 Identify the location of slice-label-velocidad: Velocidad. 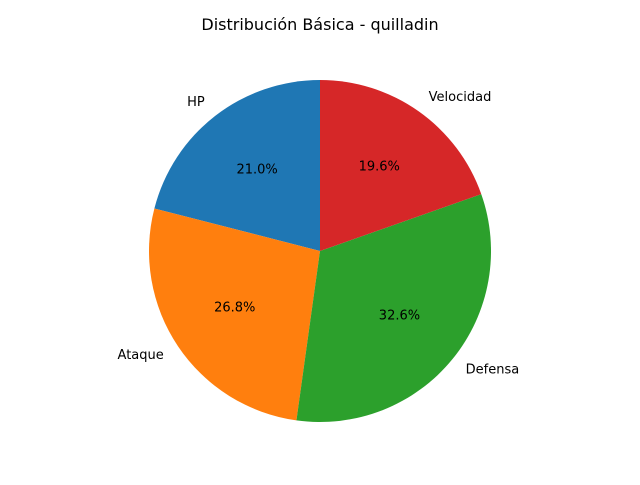
(460, 97).